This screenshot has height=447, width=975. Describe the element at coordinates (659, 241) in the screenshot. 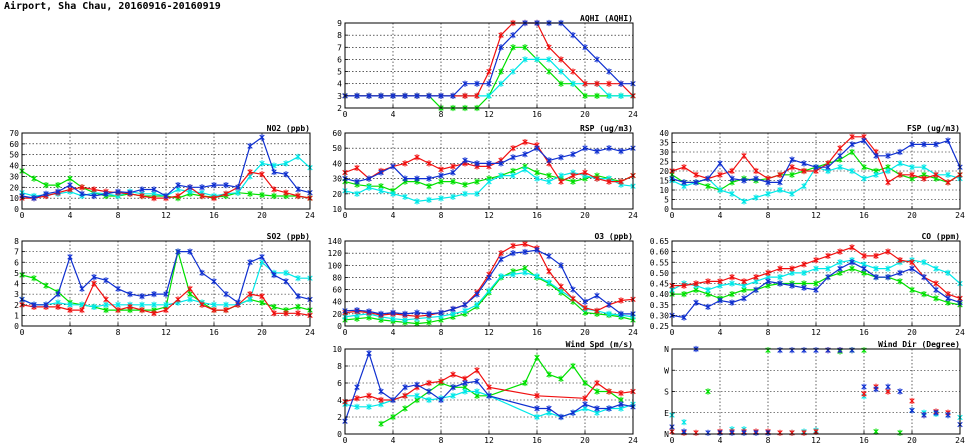

I see `y-tick-label: 0.65` at that location.